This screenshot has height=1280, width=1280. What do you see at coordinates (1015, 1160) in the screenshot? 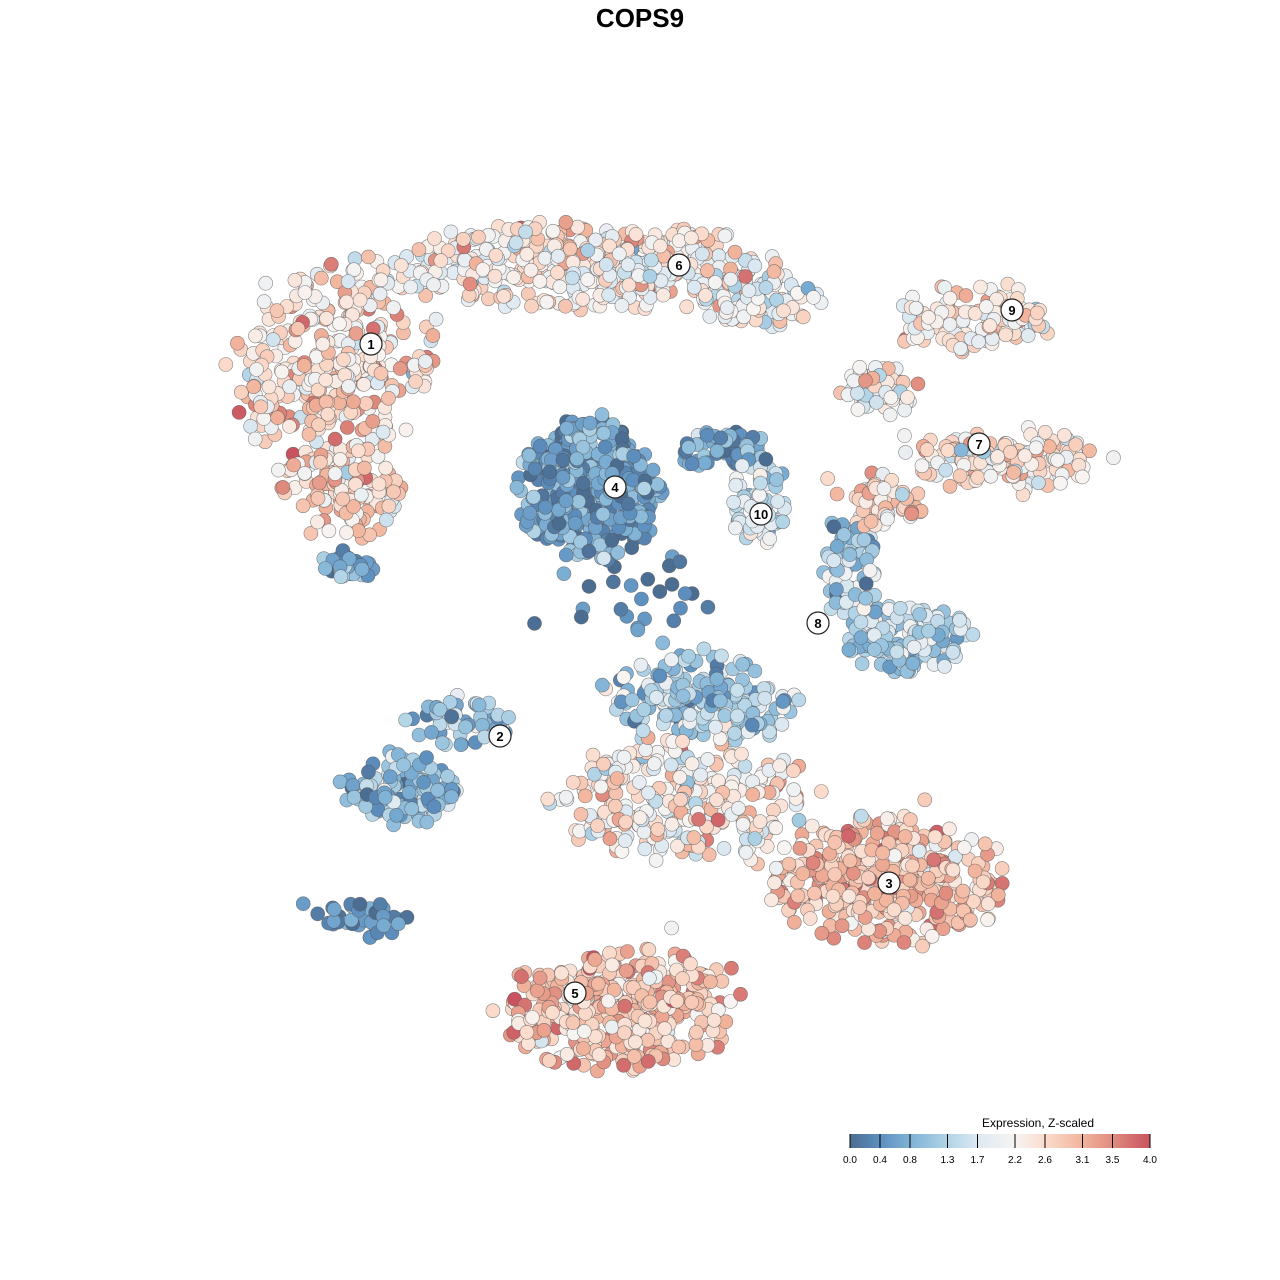
I see `colorbar-tick-label: 2.2` at bounding box center [1015, 1160].